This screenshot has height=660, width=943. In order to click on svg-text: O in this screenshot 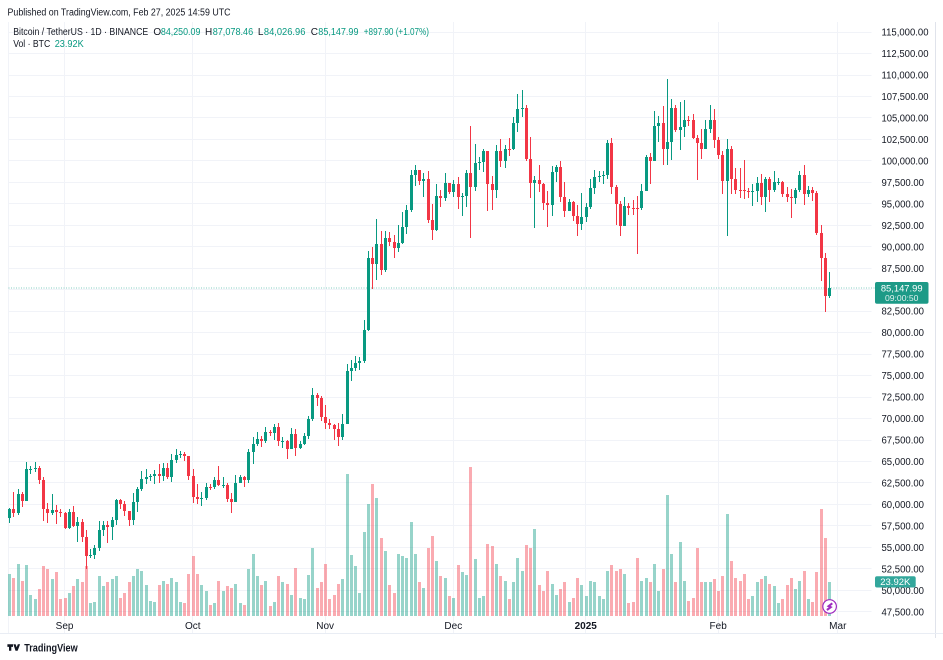, I will do `click(157, 32)`.